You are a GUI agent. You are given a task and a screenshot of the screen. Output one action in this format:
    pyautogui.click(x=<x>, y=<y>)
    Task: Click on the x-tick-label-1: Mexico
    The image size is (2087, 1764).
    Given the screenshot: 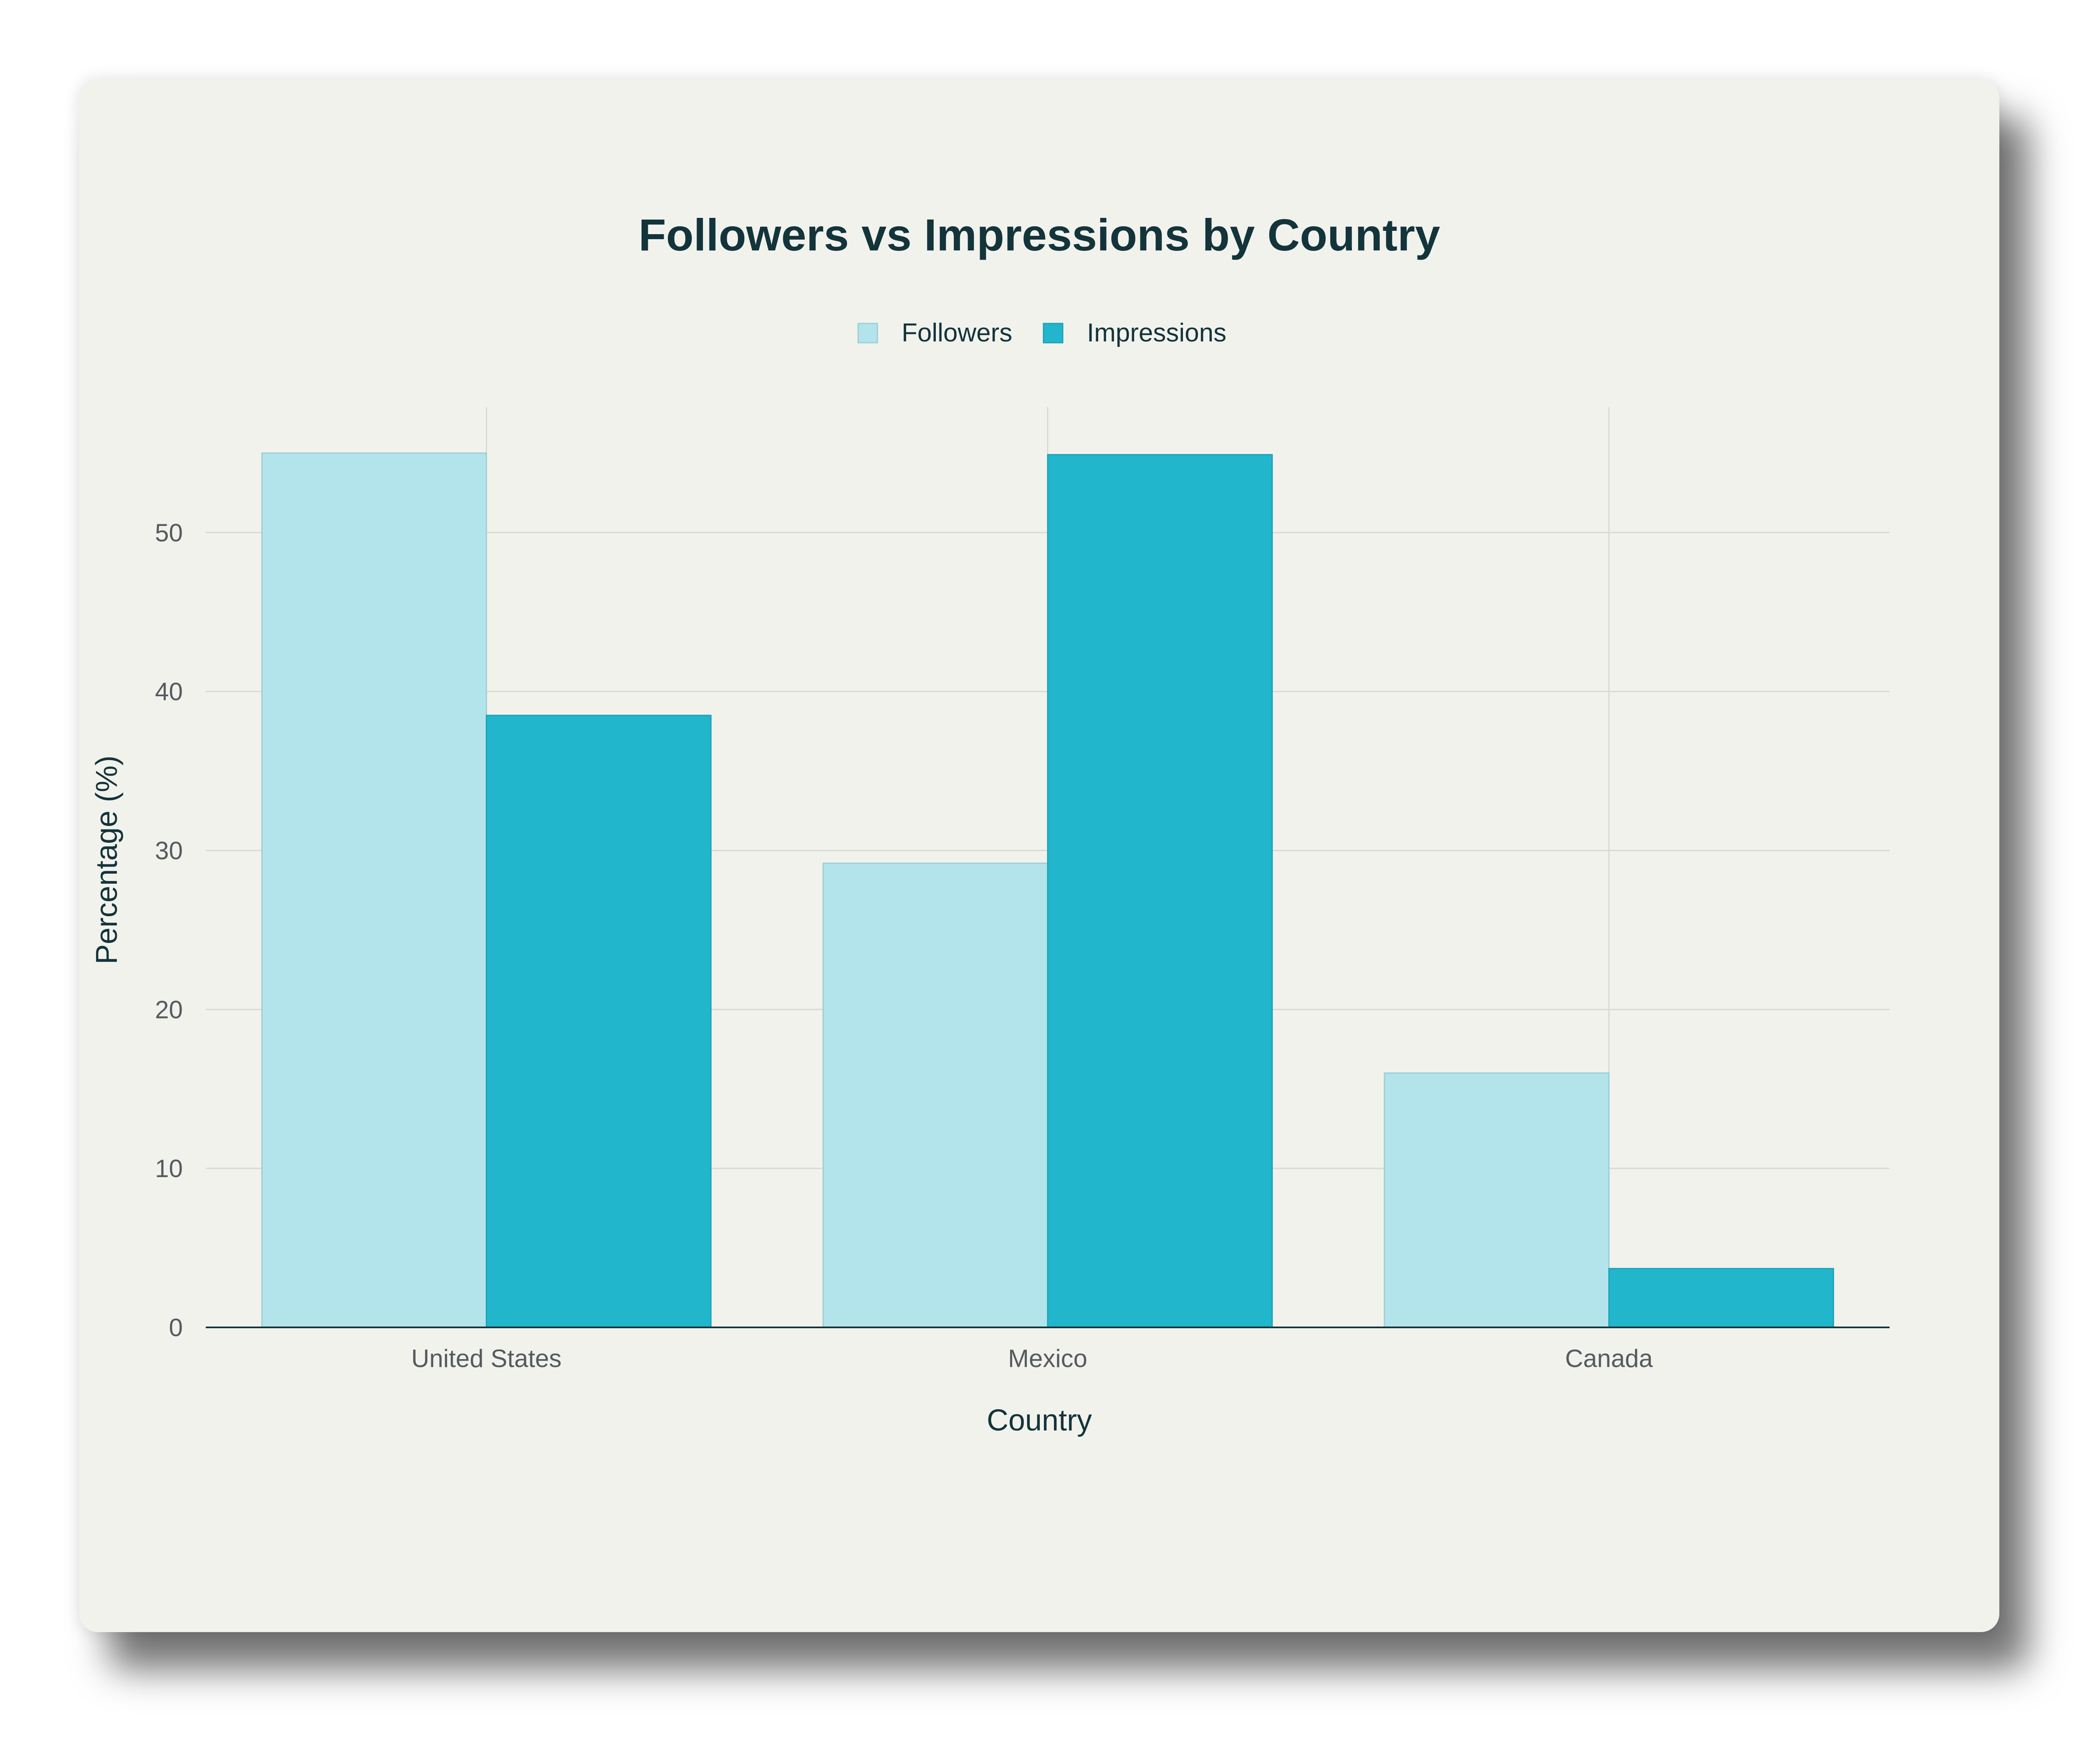 What is the action you would take?
    pyautogui.click(x=1047, y=1358)
    